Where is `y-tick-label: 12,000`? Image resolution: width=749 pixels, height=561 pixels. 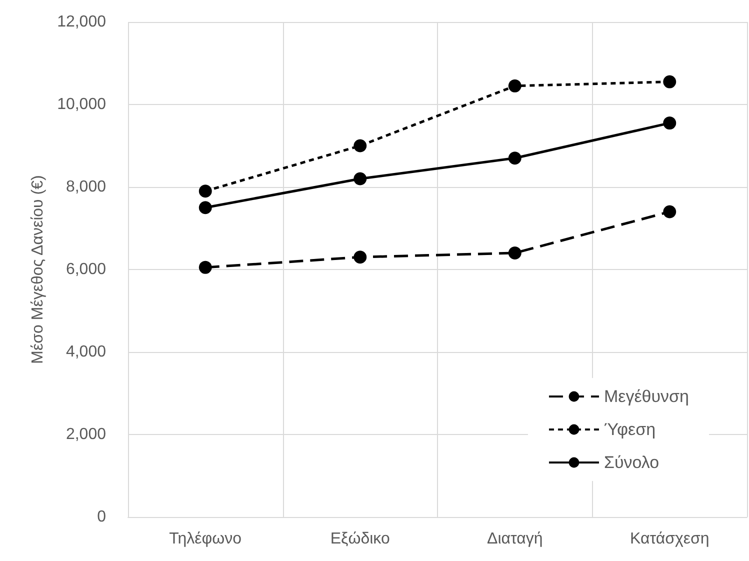
y-tick-label: 12,000 is located at coordinates (81, 22).